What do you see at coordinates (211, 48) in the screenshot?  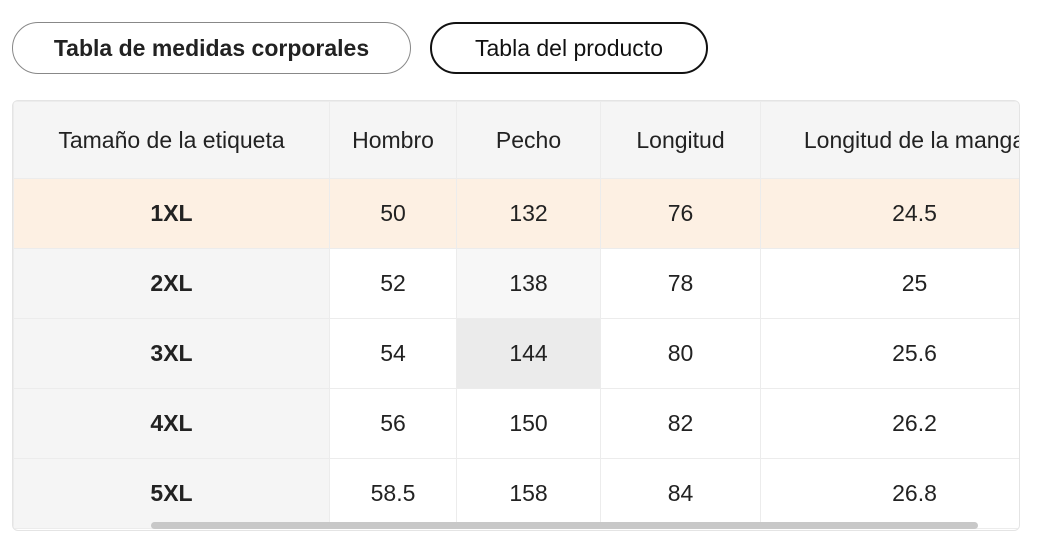 I see `tab: Tabla de medidas corporales` at bounding box center [211, 48].